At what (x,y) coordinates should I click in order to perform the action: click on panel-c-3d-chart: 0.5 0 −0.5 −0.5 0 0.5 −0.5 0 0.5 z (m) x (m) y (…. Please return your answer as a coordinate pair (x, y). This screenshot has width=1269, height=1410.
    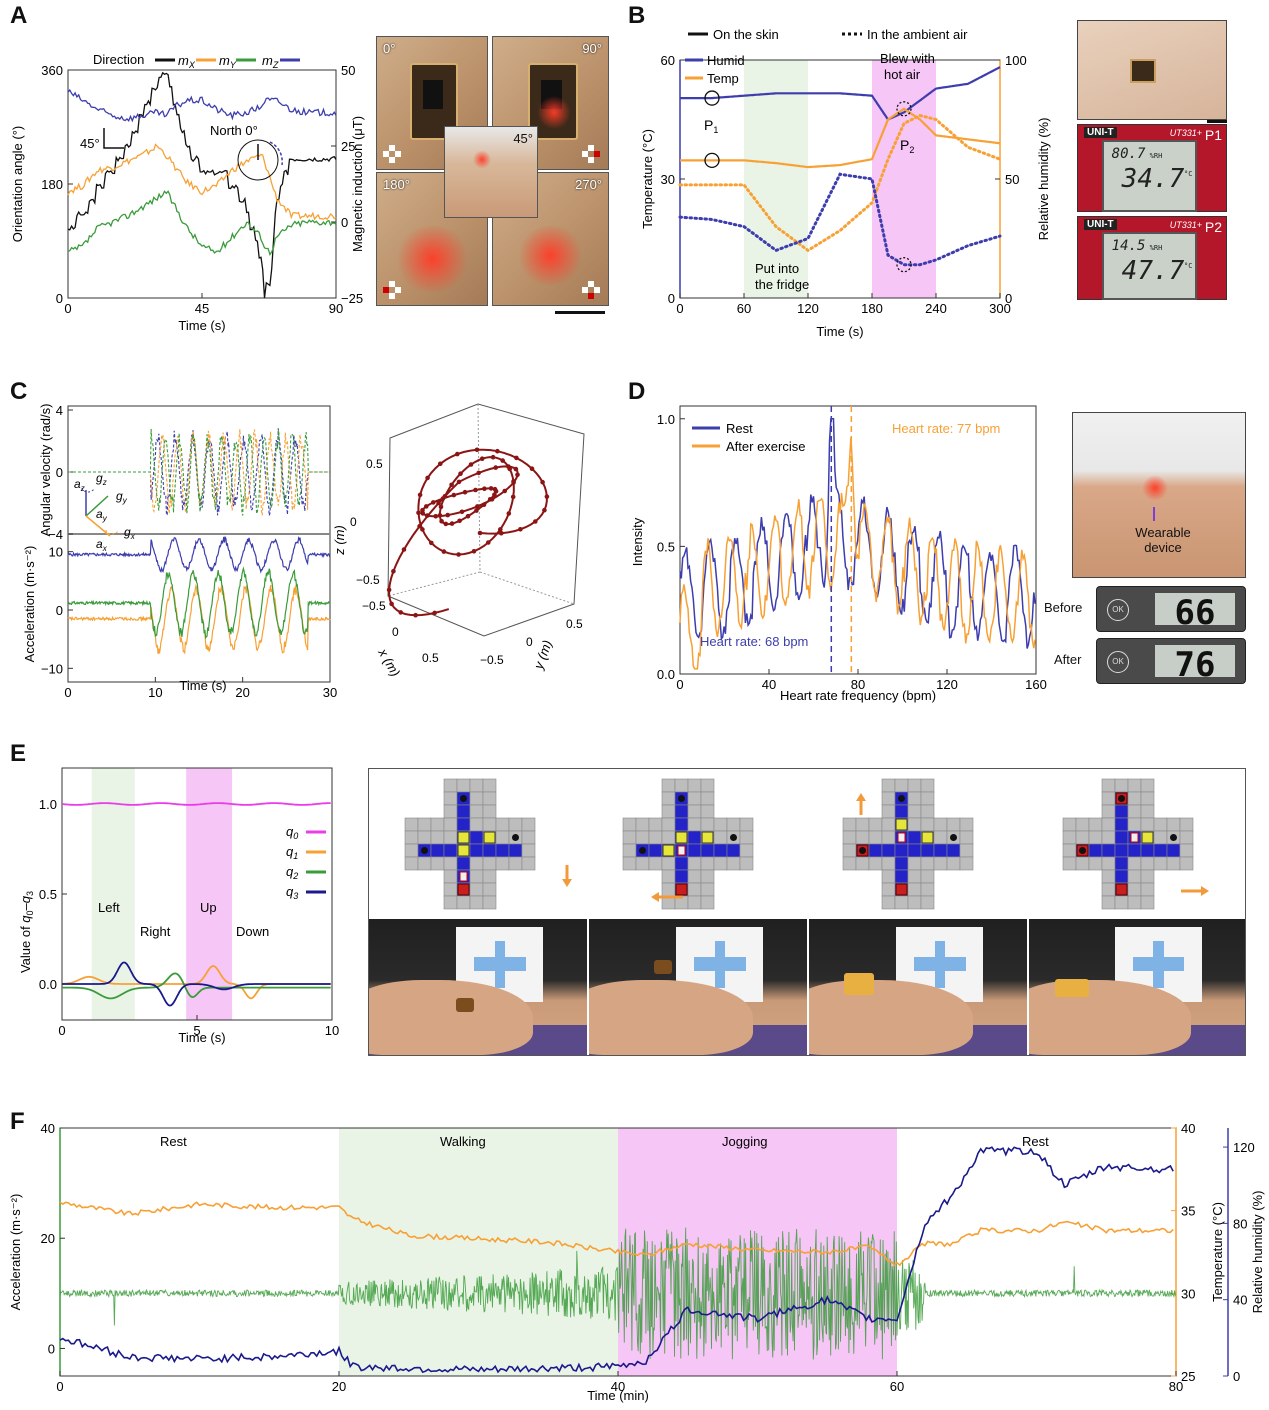
    Looking at the image, I should click on (458, 541).